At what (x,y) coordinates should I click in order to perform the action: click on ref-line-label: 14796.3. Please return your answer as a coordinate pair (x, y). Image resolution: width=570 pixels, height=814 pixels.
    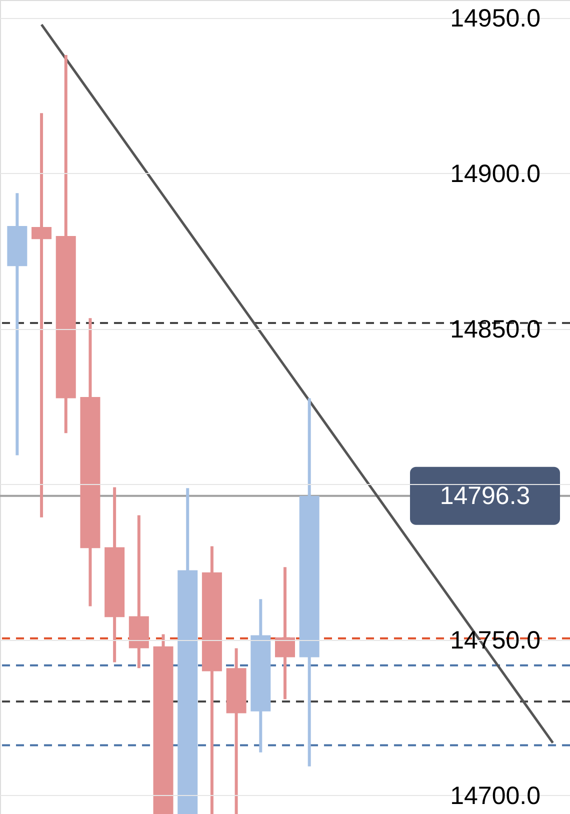
    Looking at the image, I should click on (485, 496).